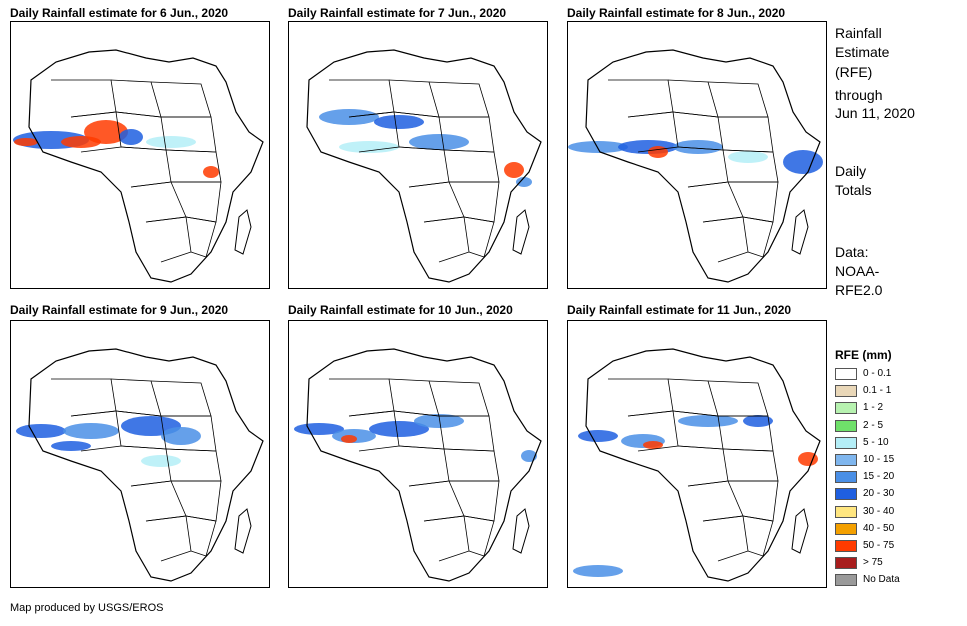 The height and width of the screenshot is (626, 967). Describe the element at coordinates (854, 72) in the screenshot. I see `sidebar-title-line3: (RFE)` at that location.